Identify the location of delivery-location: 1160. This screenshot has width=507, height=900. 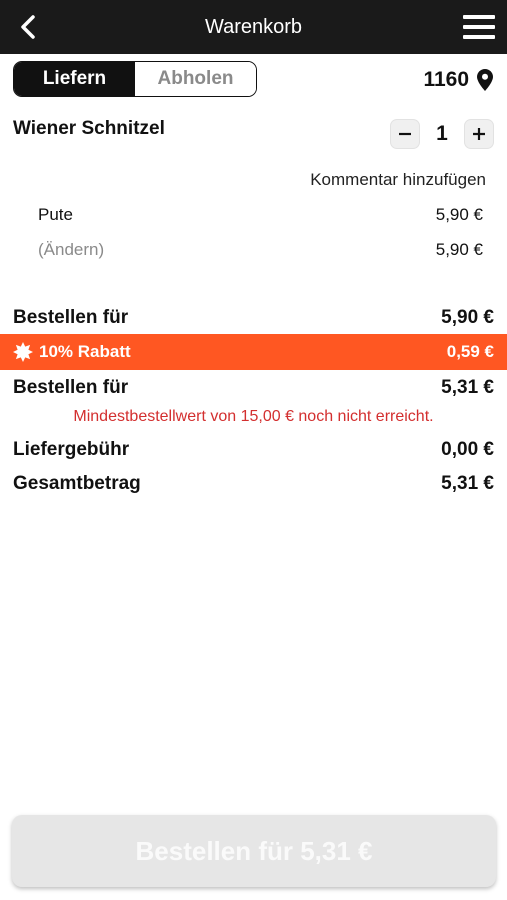
(458, 80).